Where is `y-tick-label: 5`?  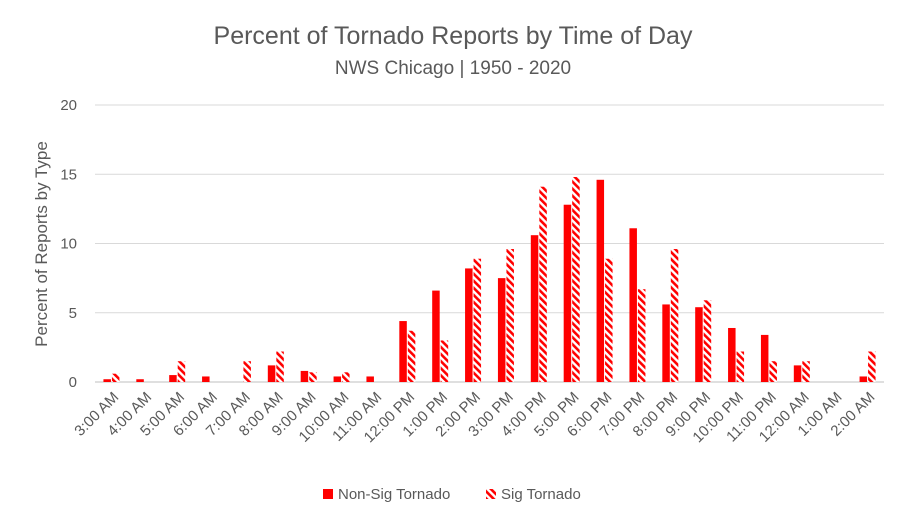 y-tick-label: 5 is located at coordinates (73, 313).